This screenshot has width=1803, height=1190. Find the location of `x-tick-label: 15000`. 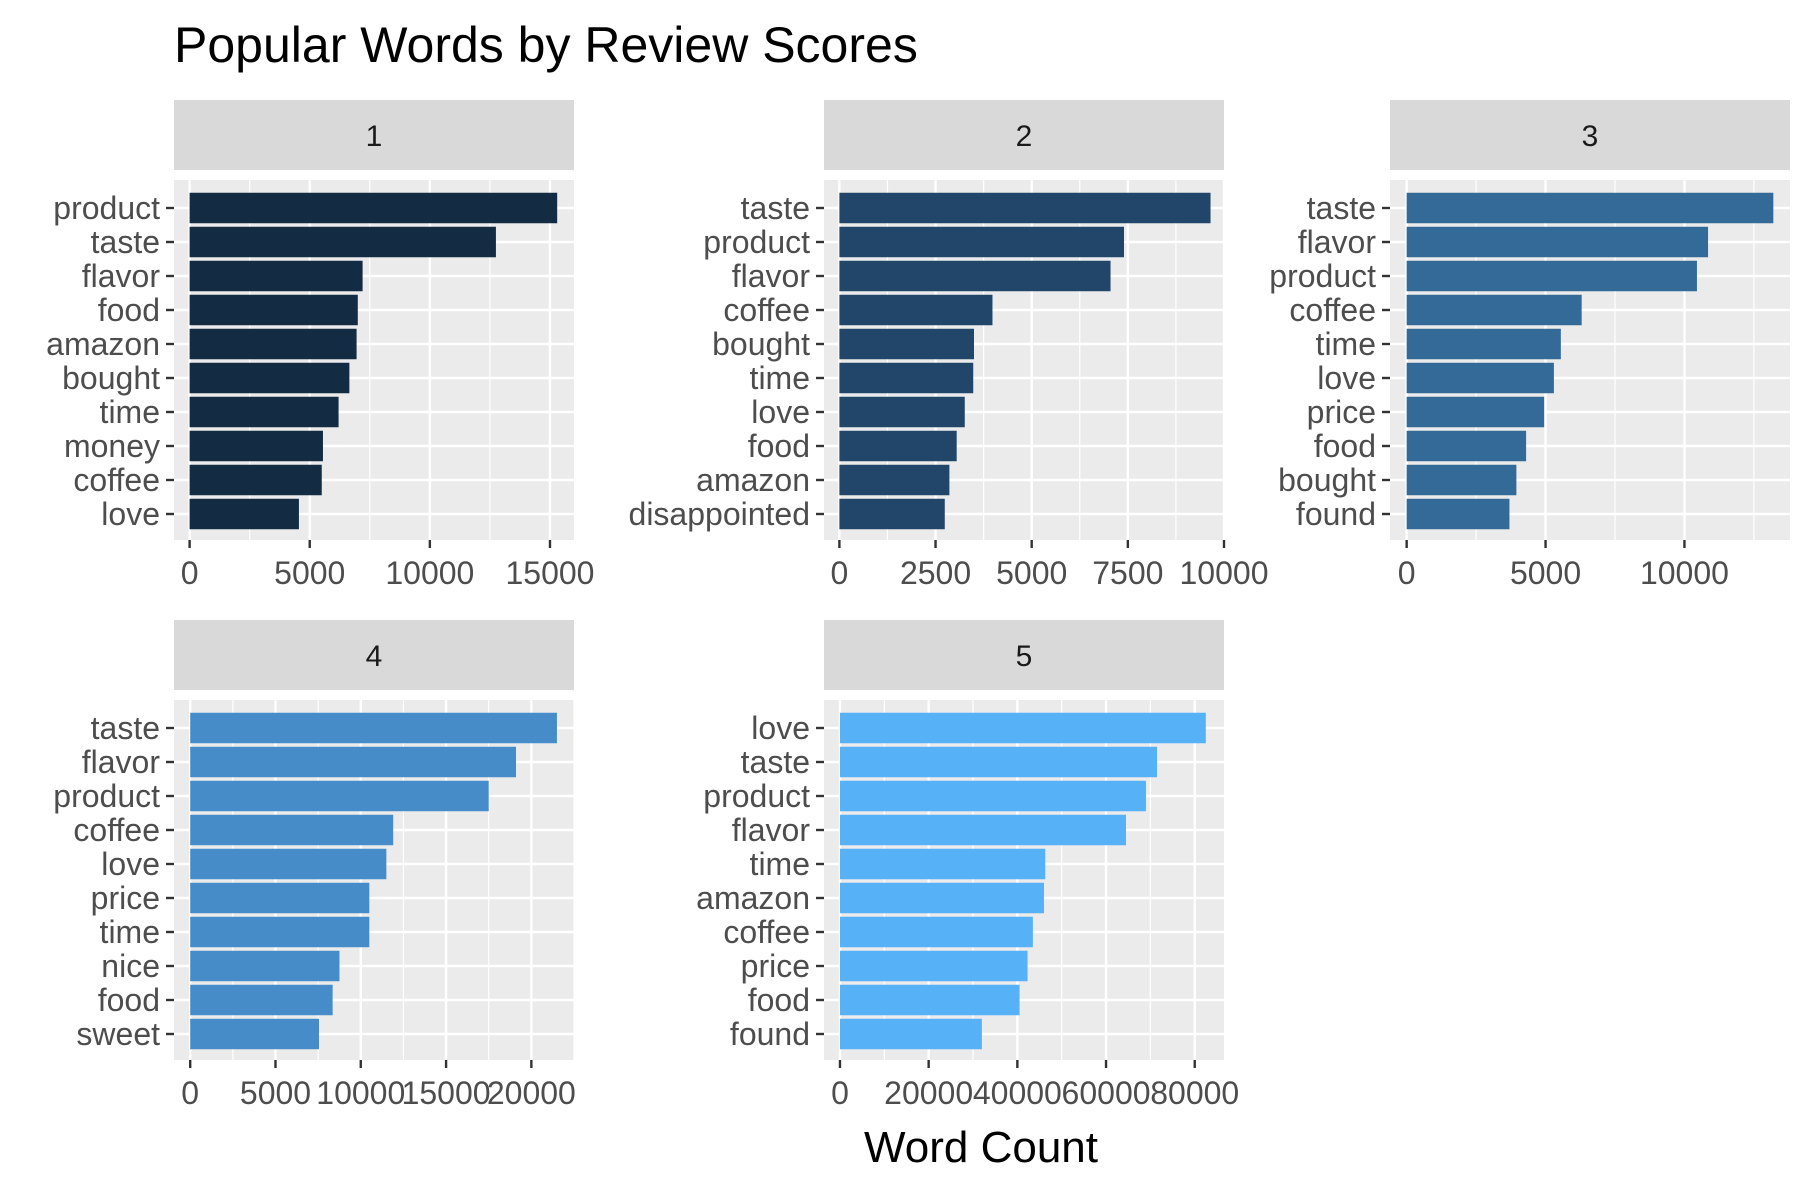

x-tick-label: 15000 is located at coordinates (549, 573).